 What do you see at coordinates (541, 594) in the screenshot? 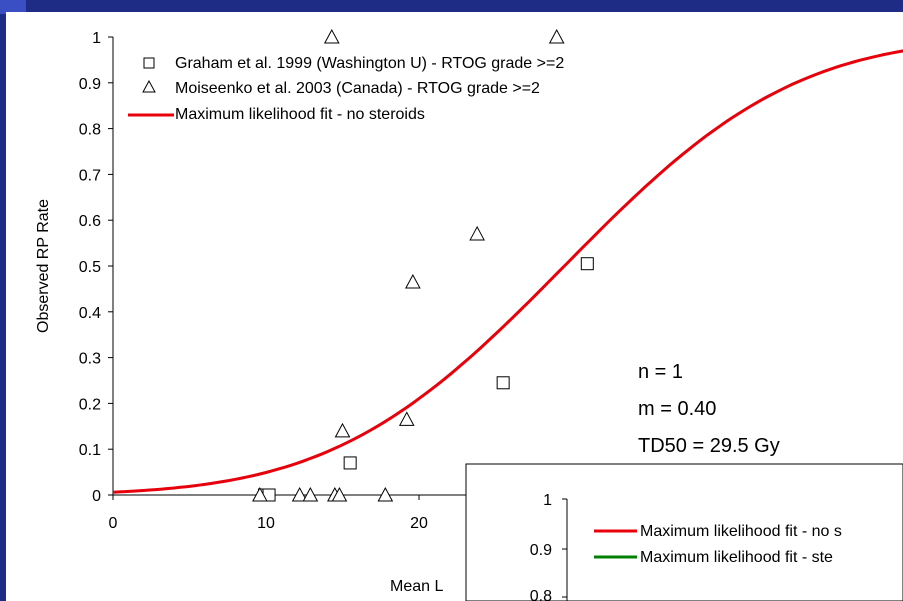
I see `inset-y-tick-label: 0.8` at bounding box center [541, 594].